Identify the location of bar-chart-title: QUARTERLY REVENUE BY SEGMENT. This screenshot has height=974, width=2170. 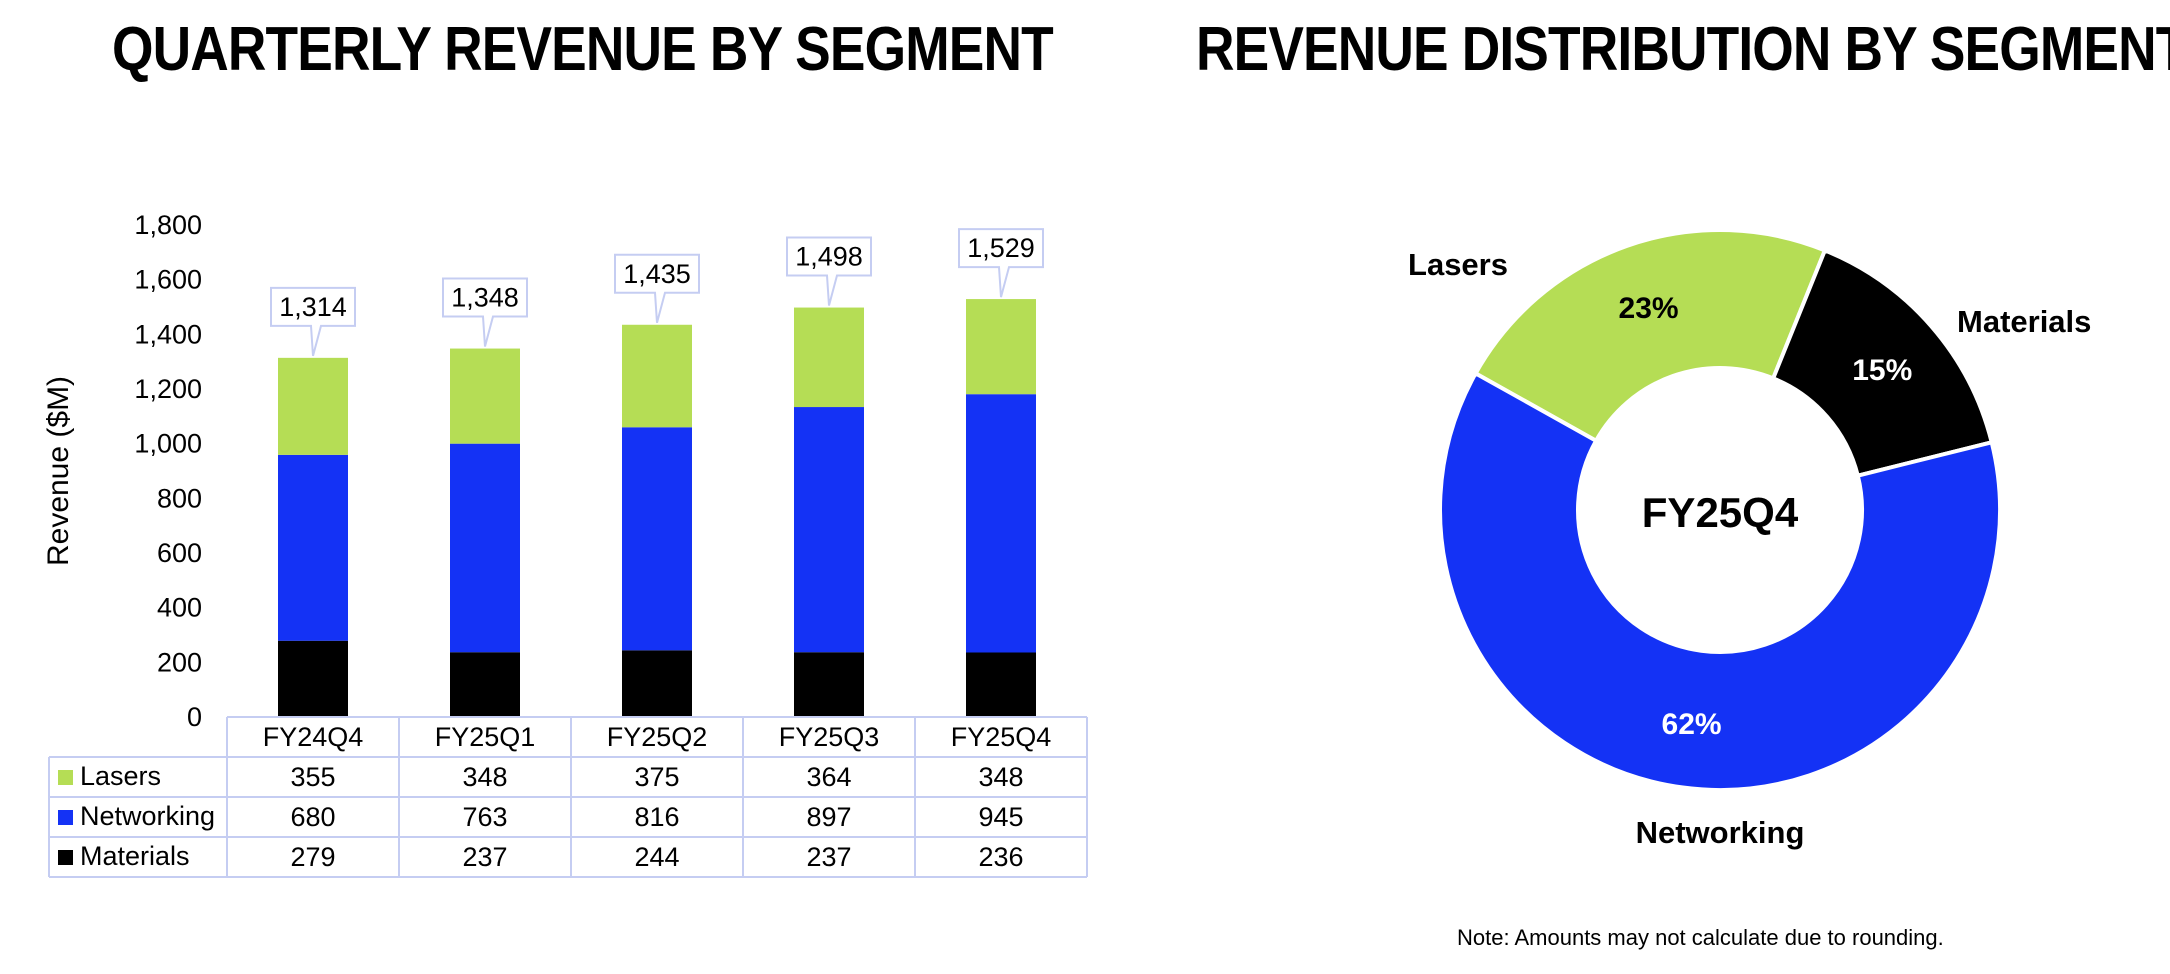
(583, 49).